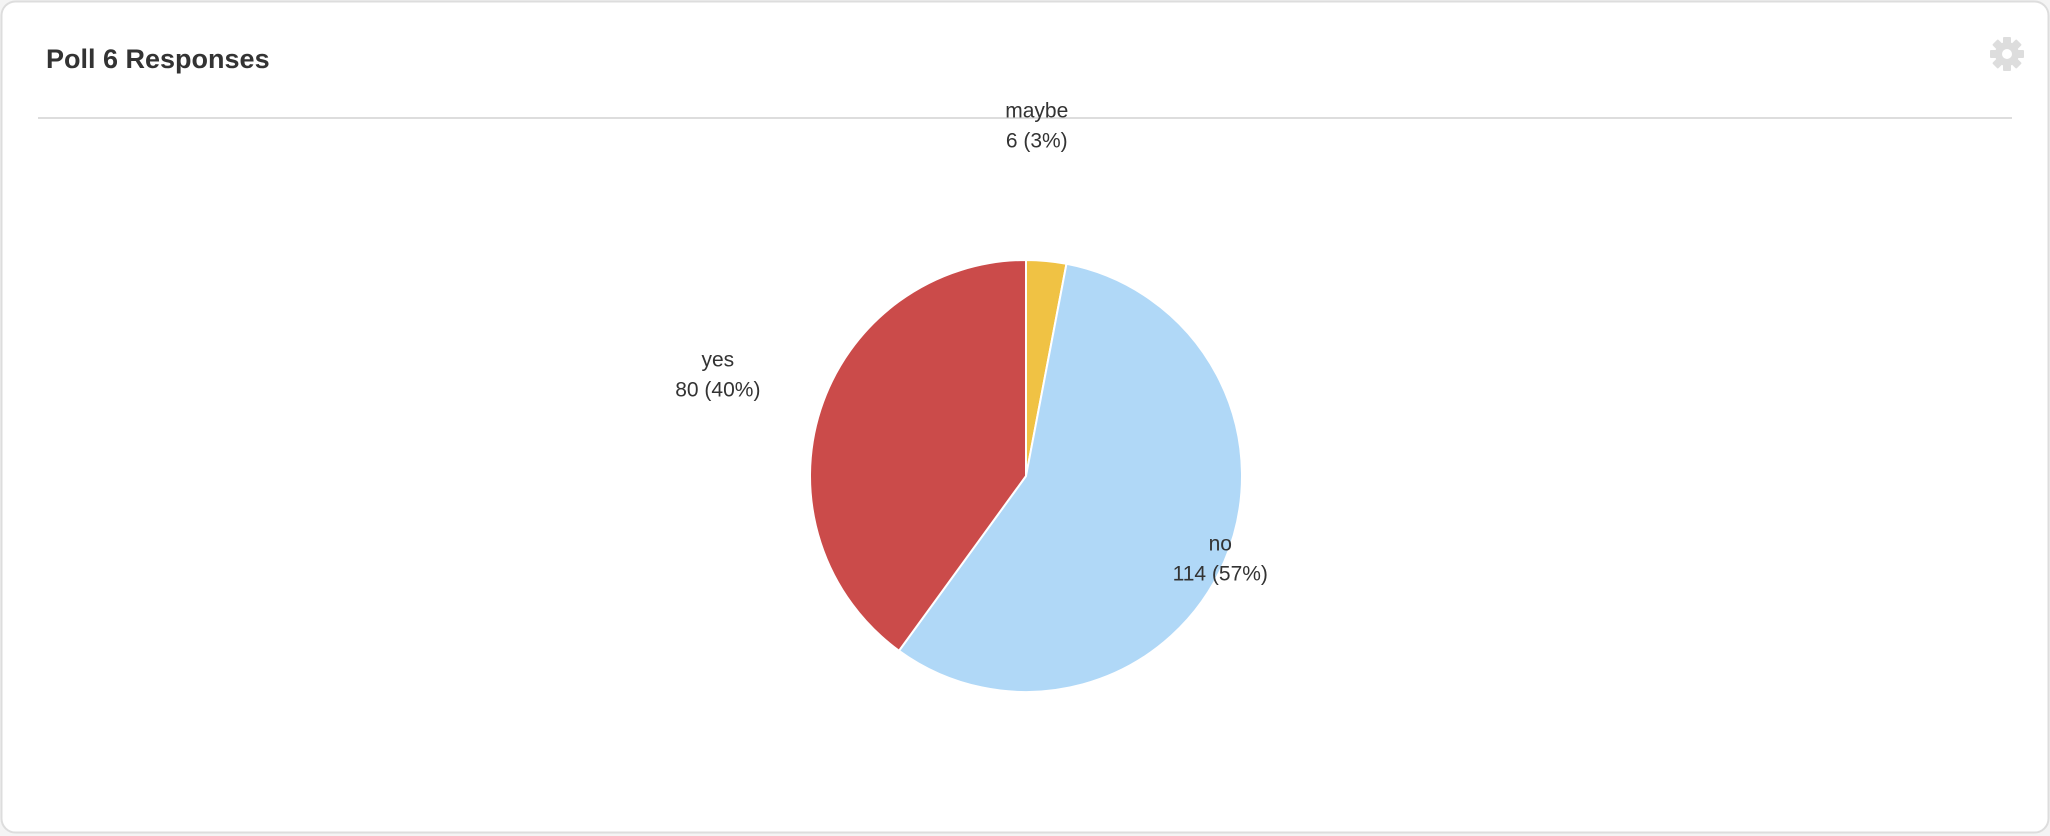 Image resolution: width=2050 pixels, height=836 pixels. What do you see at coordinates (1037, 141) in the screenshot?
I see `slice-value-label: 6 (3%)` at bounding box center [1037, 141].